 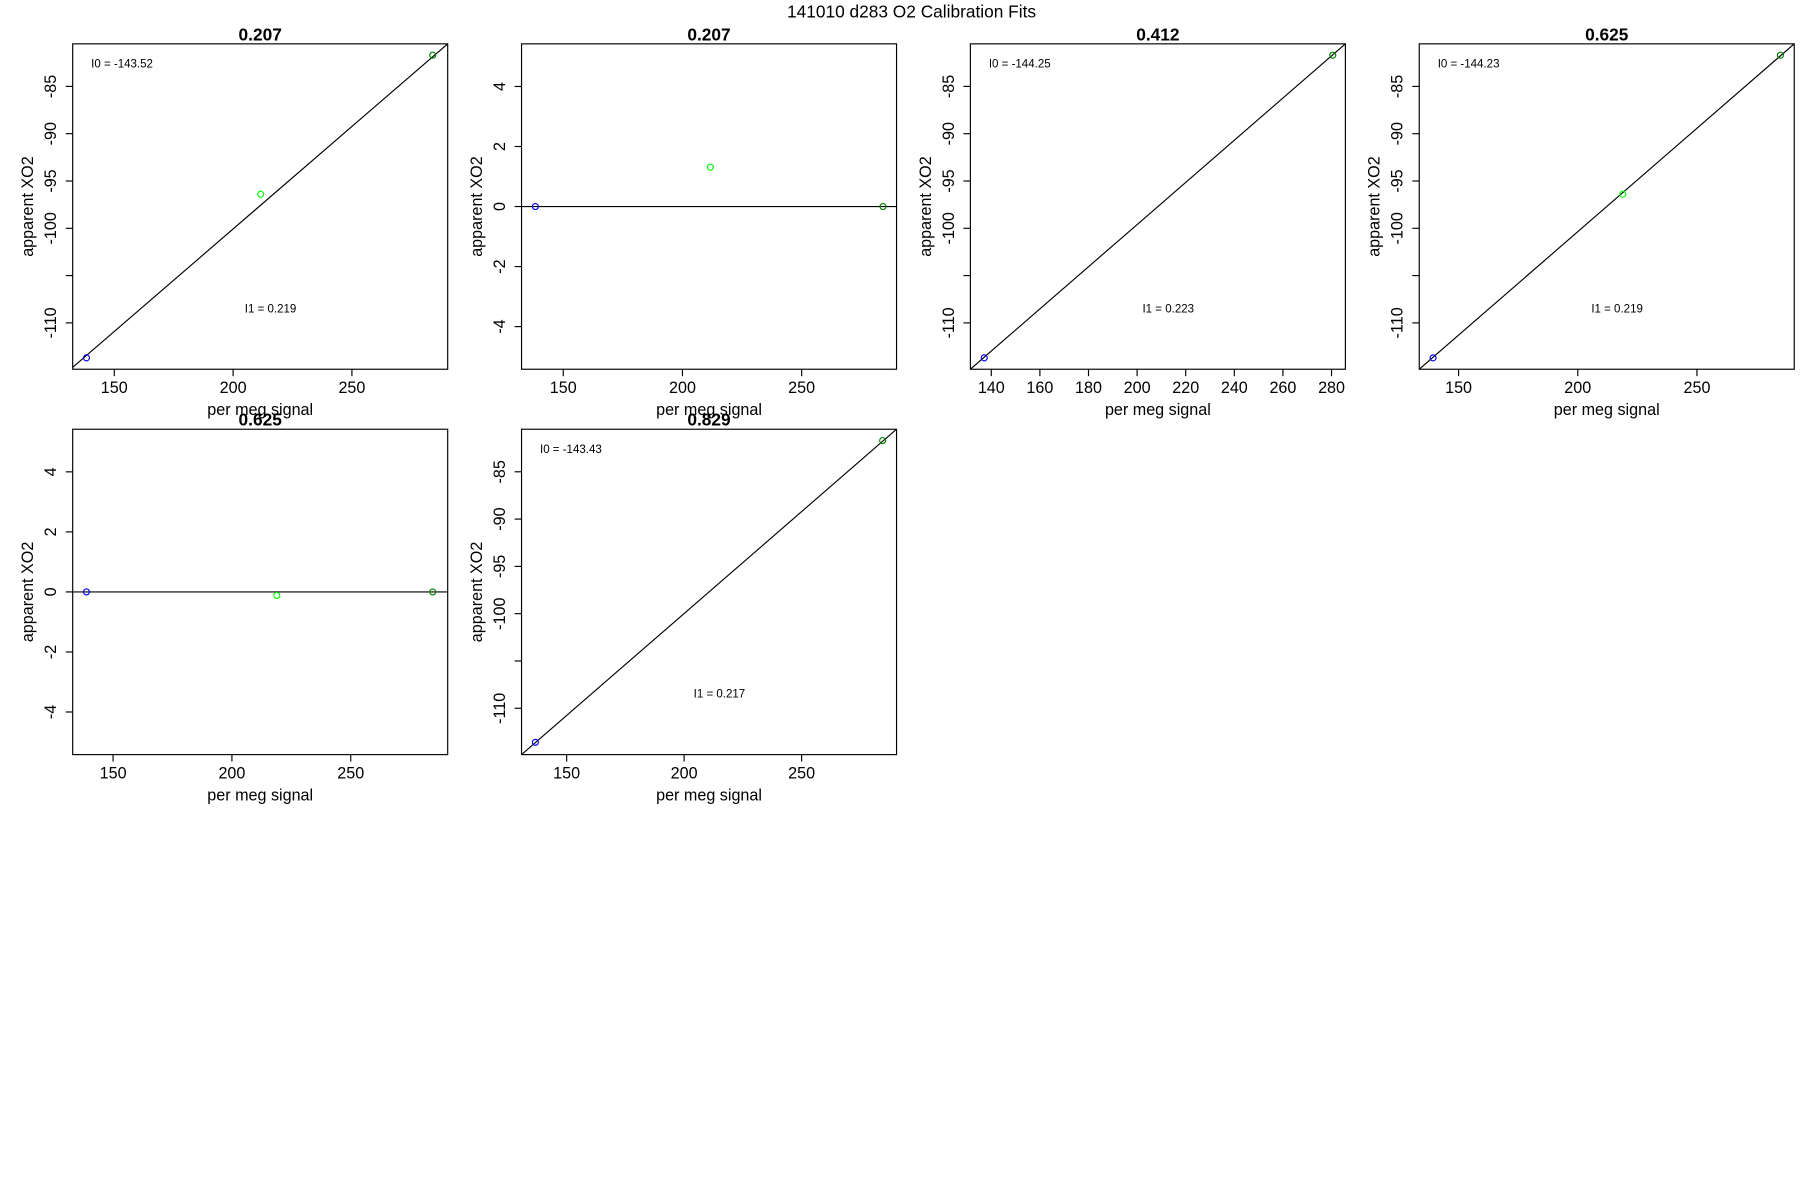 What do you see at coordinates (122, 65) in the screenshot?
I see `annotation: I0 = -143.52` at bounding box center [122, 65].